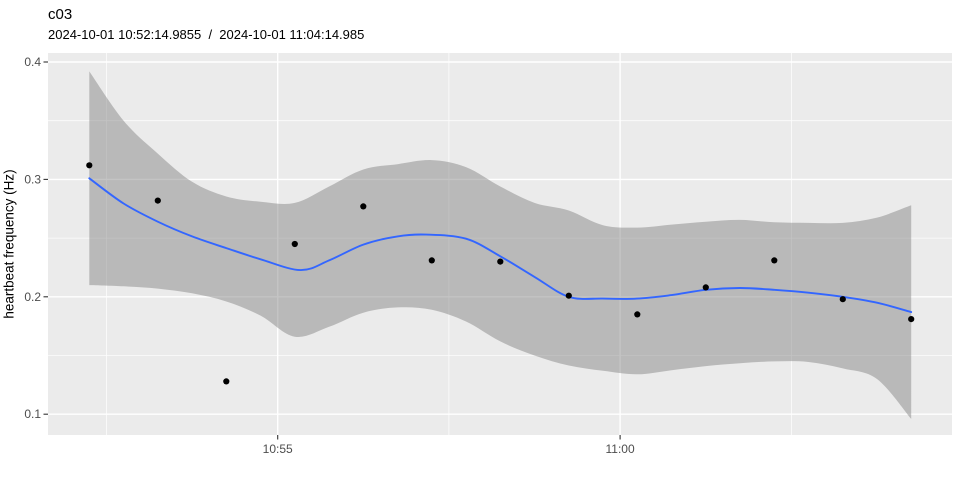 Image resolution: width=960 pixels, height=480 pixels. Describe the element at coordinates (278, 449) in the screenshot. I see `x-tick-label: 10:55` at that location.